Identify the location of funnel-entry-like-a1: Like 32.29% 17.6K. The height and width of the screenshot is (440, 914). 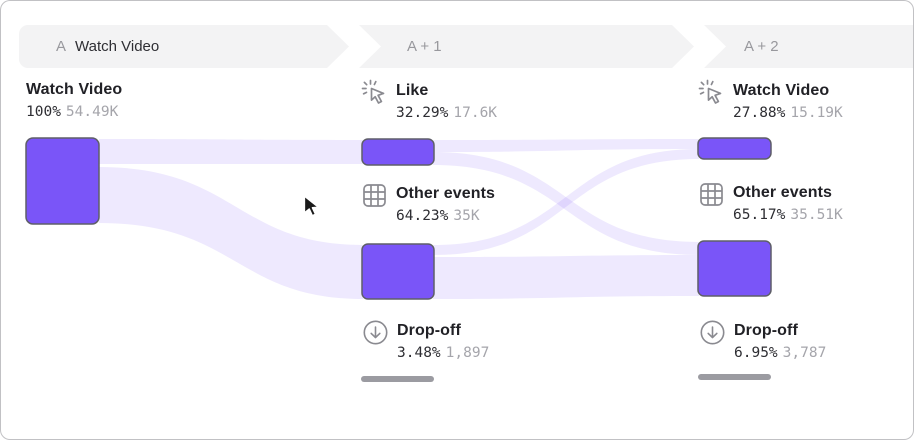
(429, 101).